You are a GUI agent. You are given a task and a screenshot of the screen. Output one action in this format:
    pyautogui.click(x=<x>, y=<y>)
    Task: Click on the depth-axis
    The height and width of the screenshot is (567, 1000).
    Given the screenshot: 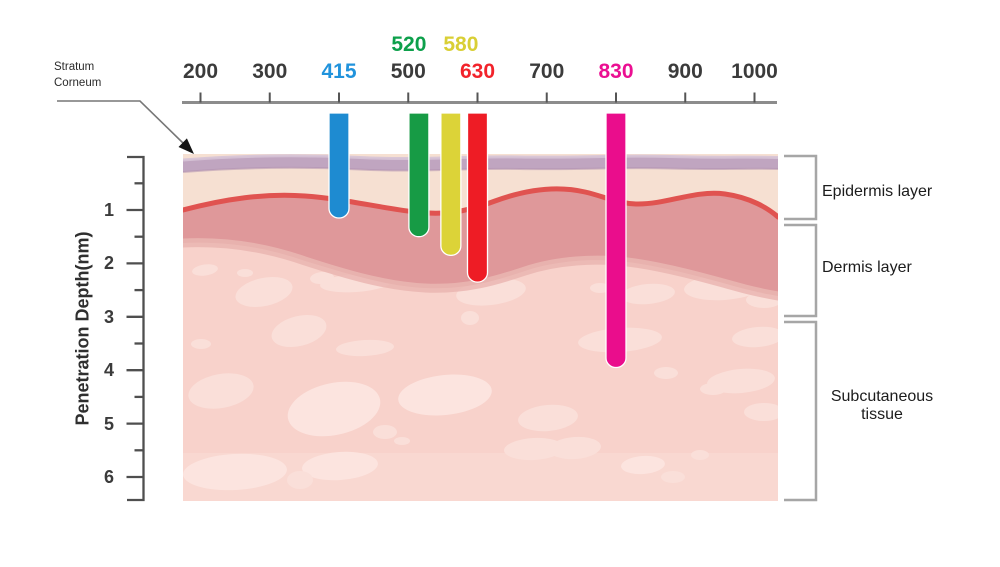 What is the action you would take?
    pyautogui.click(x=135, y=328)
    